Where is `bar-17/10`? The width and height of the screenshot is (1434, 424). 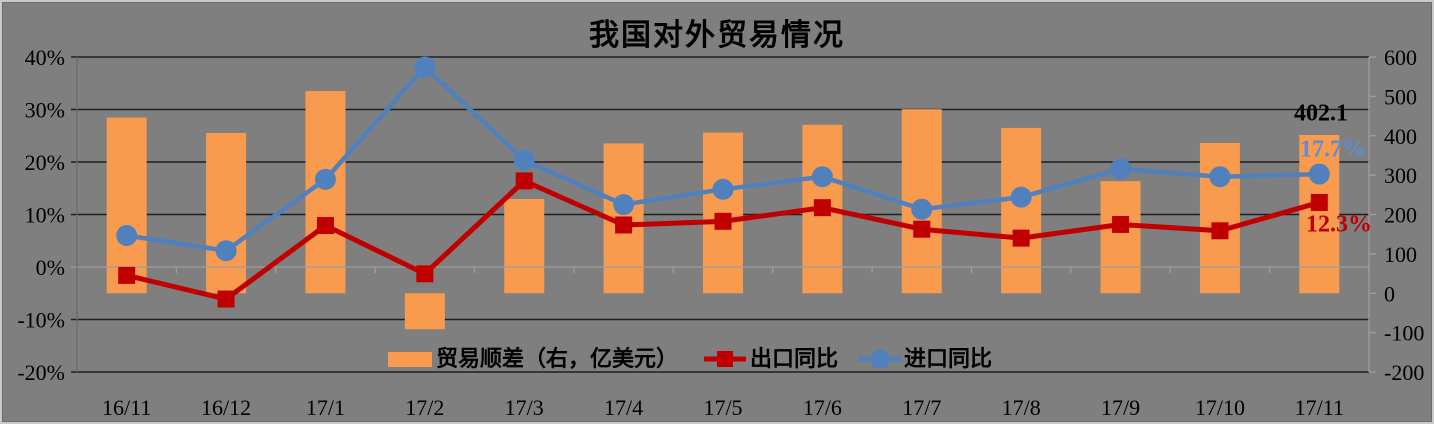 bar-17/10 is located at coordinates (1219, 218).